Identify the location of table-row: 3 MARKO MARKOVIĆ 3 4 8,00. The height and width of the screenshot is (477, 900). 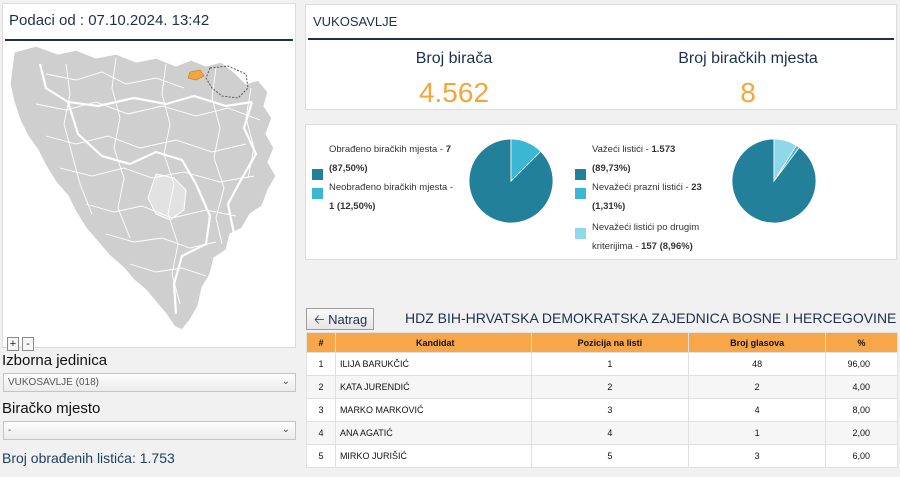
(602, 410).